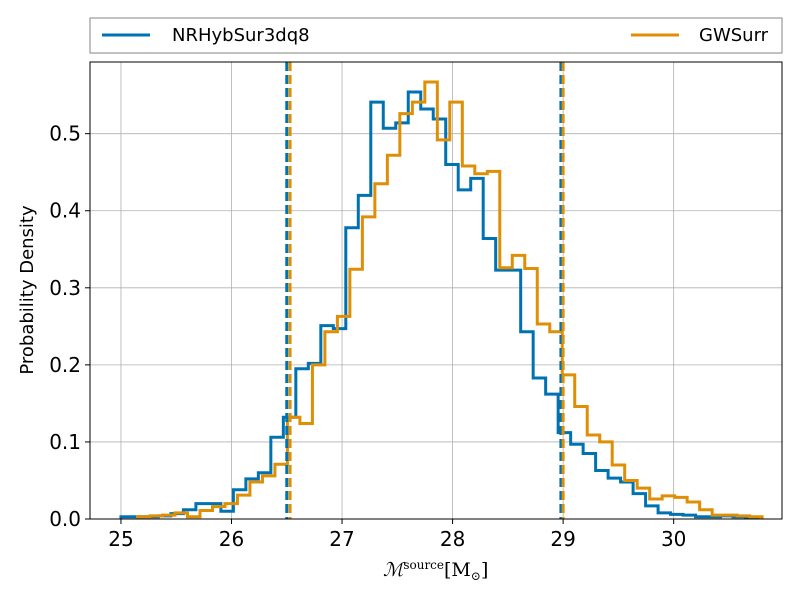 Image resolution: width=800 pixels, height=600 pixels. What do you see at coordinates (673, 539) in the screenshot?
I see `x-tick-label: 30` at bounding box center [673, 539].